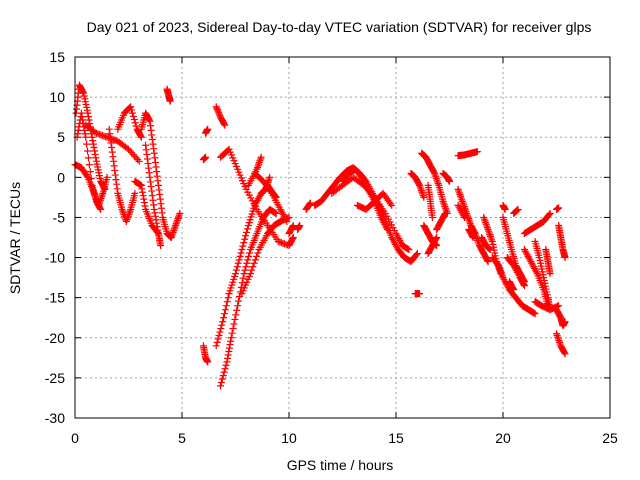 This screenshot has height=480, width=640. Describe the element at coordinates (55, 258) in the screenshot. I see `y-tick-label: -10` at that location.